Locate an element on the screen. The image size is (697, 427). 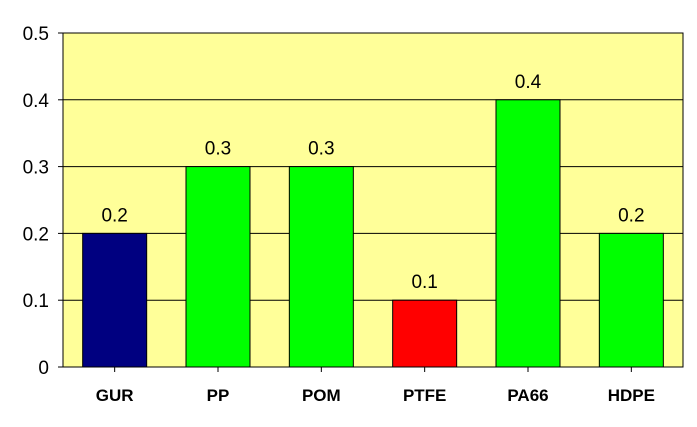
x-tick-label: POM is located at coordinates (321, 395).